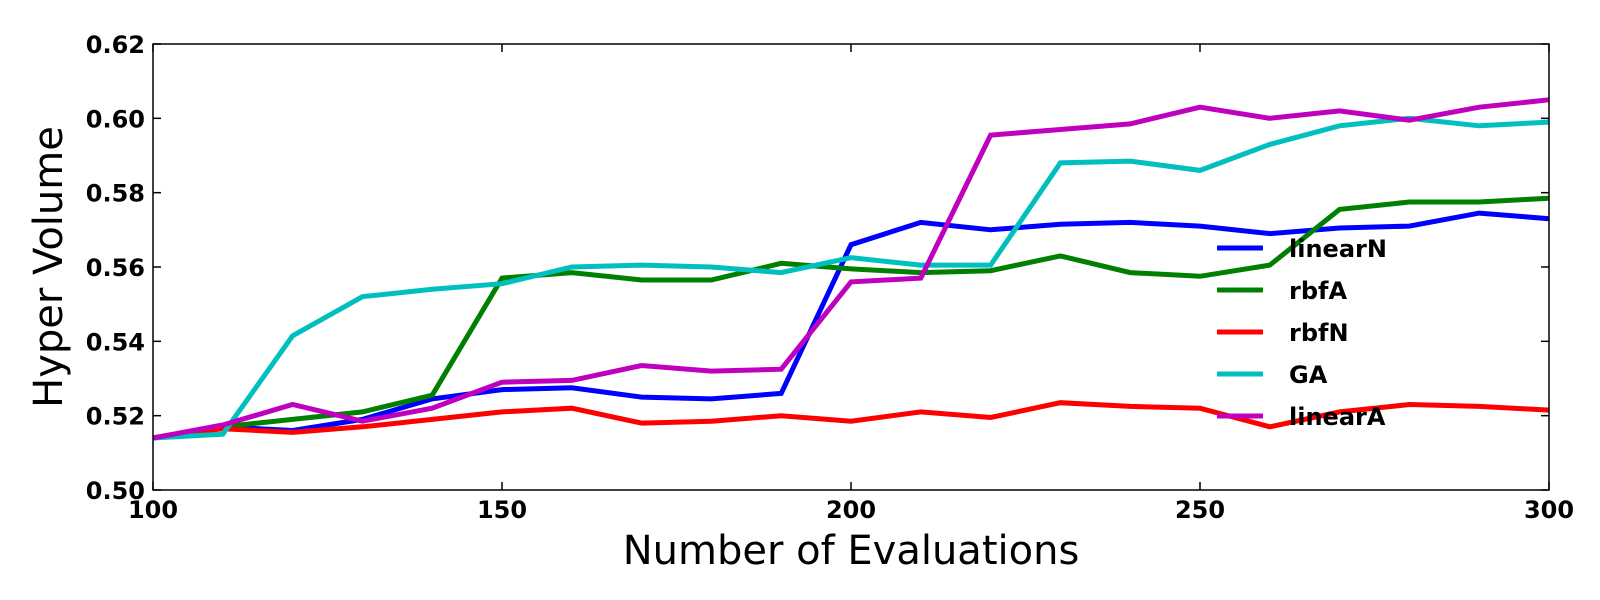 This screenshot has height=600, width=1600. Describe the element at coordinates (49, 267) in the screenshot. I see `y-axis-label: Hyper Volume` at that location.